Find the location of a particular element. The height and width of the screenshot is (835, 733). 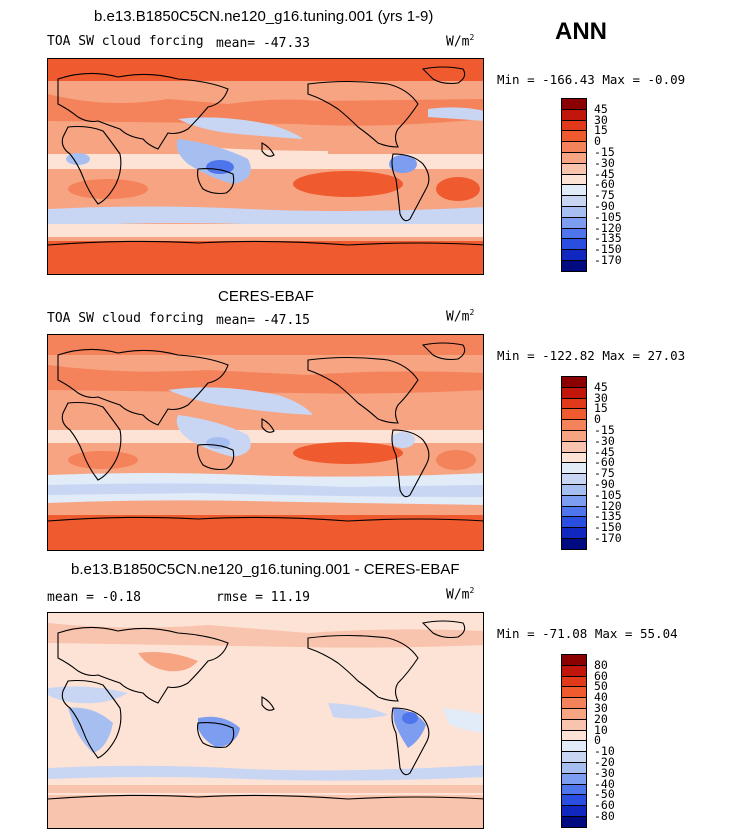

panel3-colorbar is located at coordinates (574, 741).